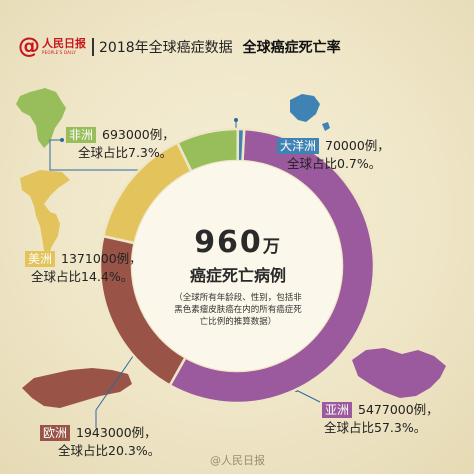 The image size is (474, 474). What do you see at coordinates (308, 396) in the screenshot?
I see `leader-asia` at bounding box center [308, 396].